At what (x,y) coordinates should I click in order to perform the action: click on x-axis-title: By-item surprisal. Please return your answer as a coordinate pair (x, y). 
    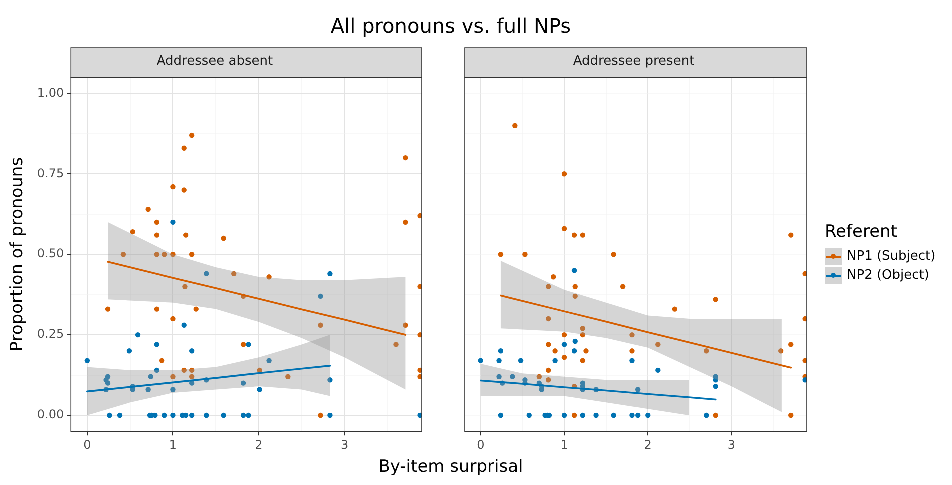
    Looking at the image, I should click on (451, 467).